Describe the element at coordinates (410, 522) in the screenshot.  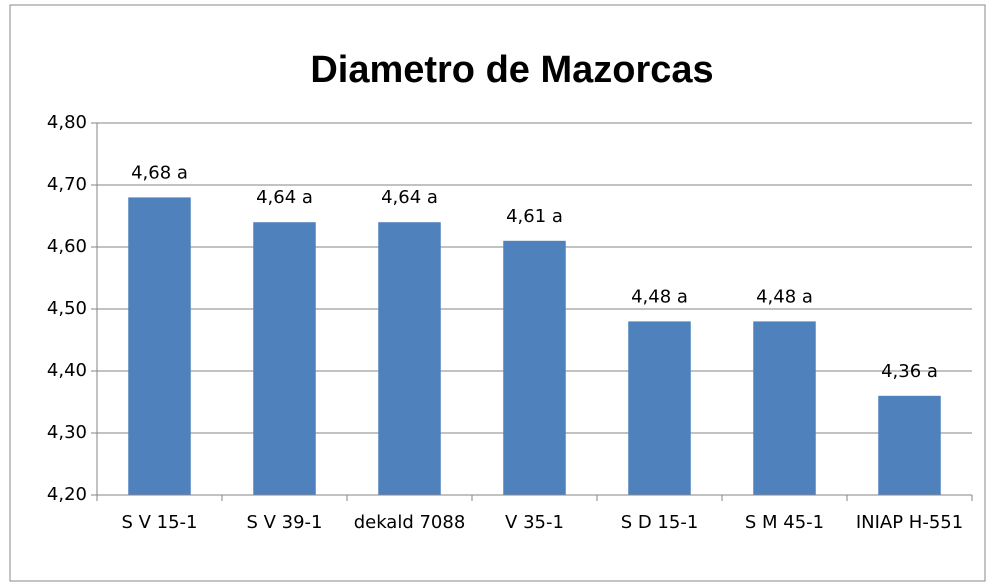
I see `x-tick-label: dekald 7088` at that location.